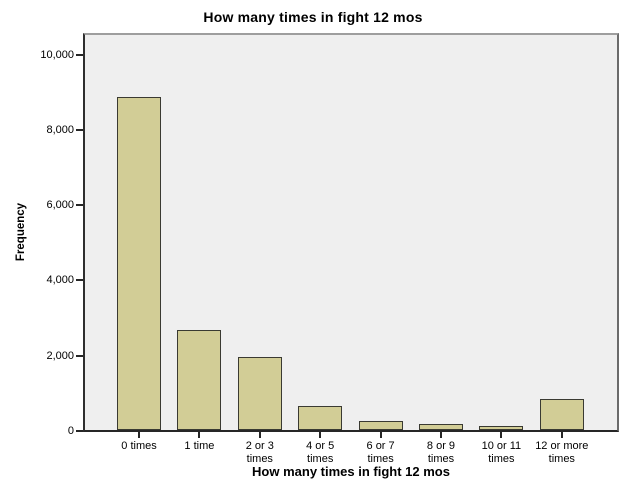 This screenshot has height=501, width=626. What do you see at coordinates (60, 280) in the screenshot?
I see `y-axis-tick-label: 4,000` at bounding box center [60, 280].